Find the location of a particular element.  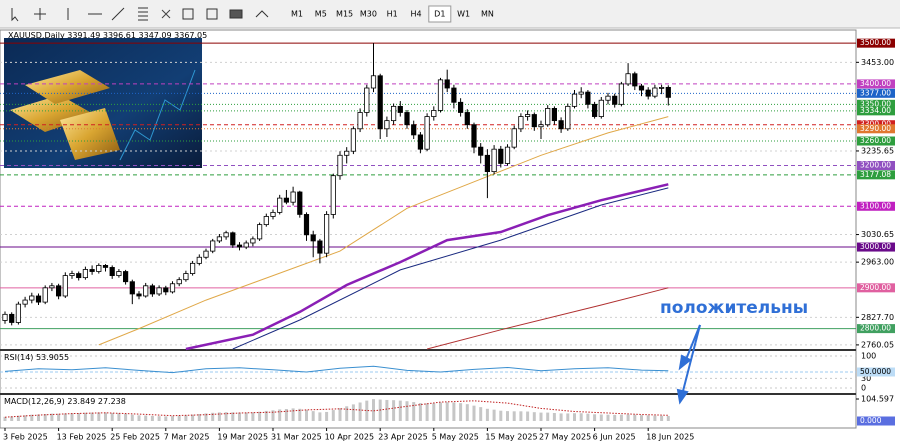

level-label: 3300.00 is located at coordinates (875, 124).